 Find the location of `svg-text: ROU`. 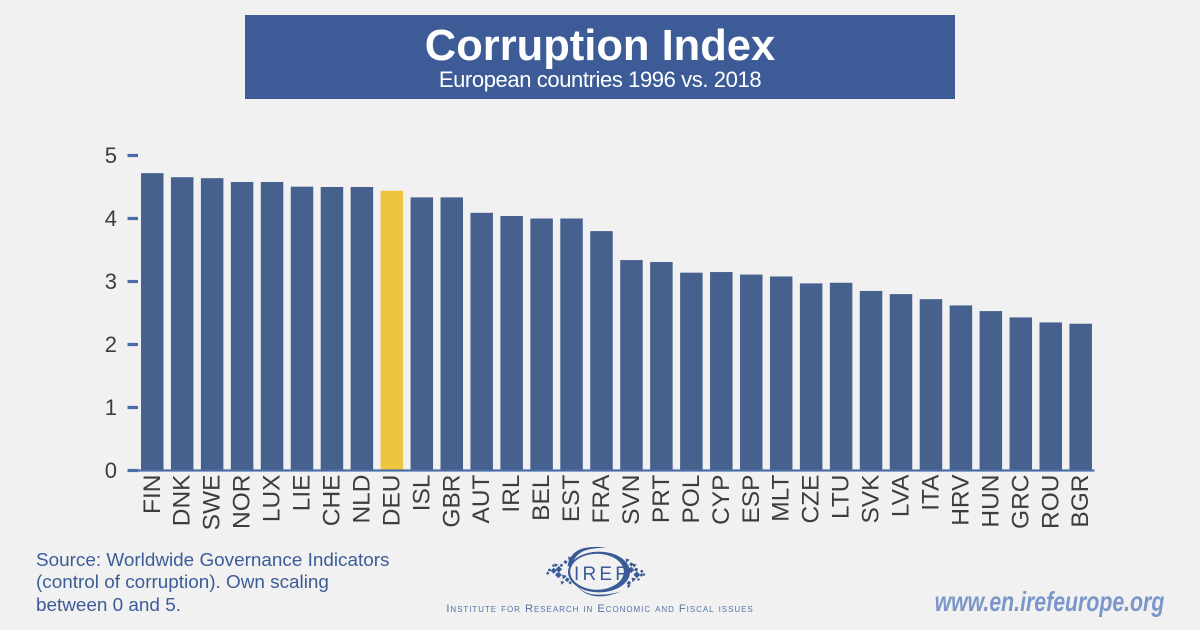

svg-text: ROU is located at coordinates (1050, 502).